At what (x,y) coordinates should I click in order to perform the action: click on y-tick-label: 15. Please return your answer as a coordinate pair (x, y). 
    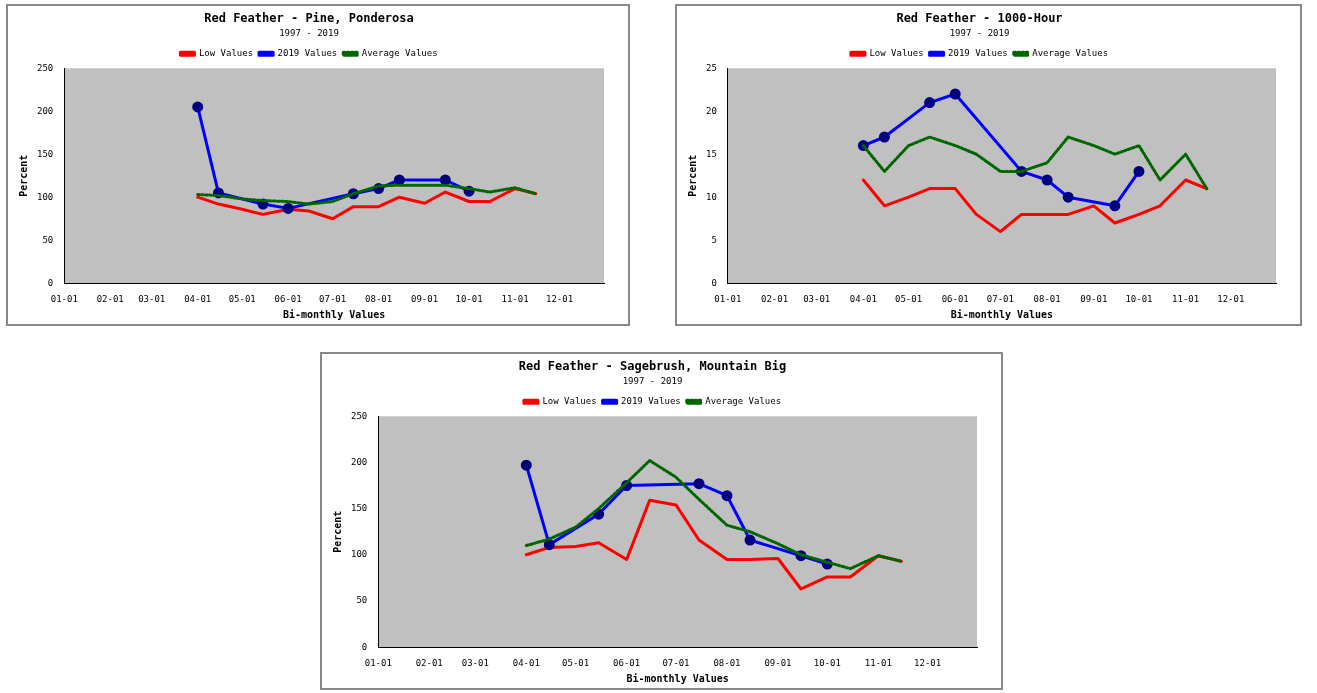
    Looking at the image, I should click on (711, 153).